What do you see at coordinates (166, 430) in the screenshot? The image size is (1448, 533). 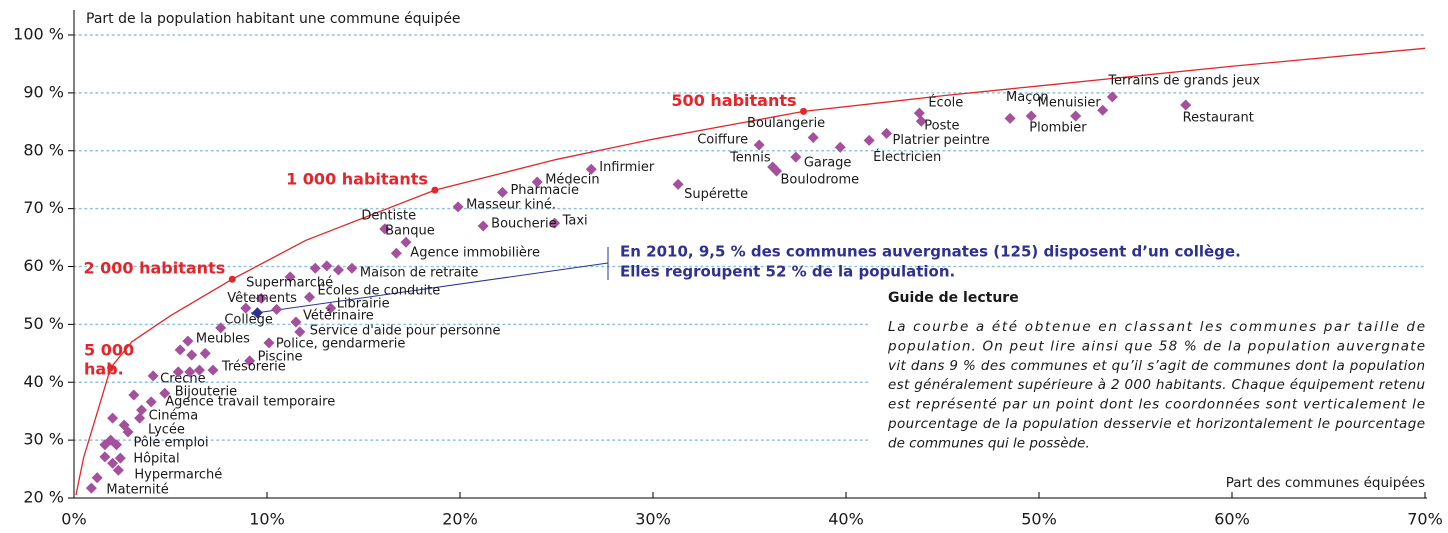 I see `point-label: Lycée` at bounding box center [166, 430].